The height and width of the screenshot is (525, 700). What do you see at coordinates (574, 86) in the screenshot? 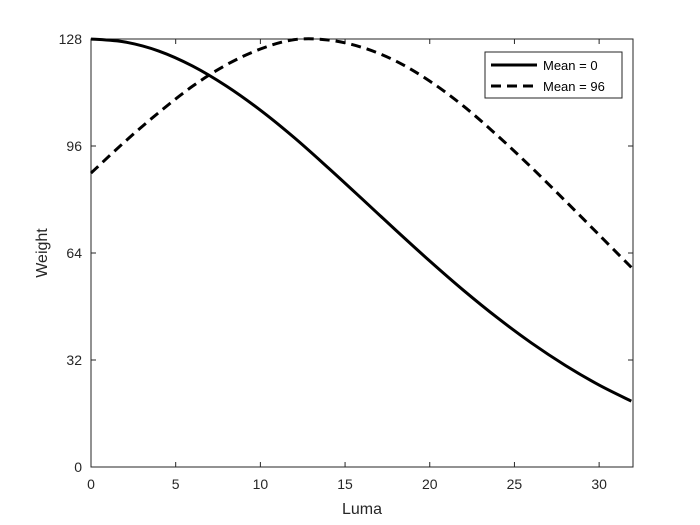
I see `legend-label-series-2: Mean = 96` at bounding box center [574, 86].